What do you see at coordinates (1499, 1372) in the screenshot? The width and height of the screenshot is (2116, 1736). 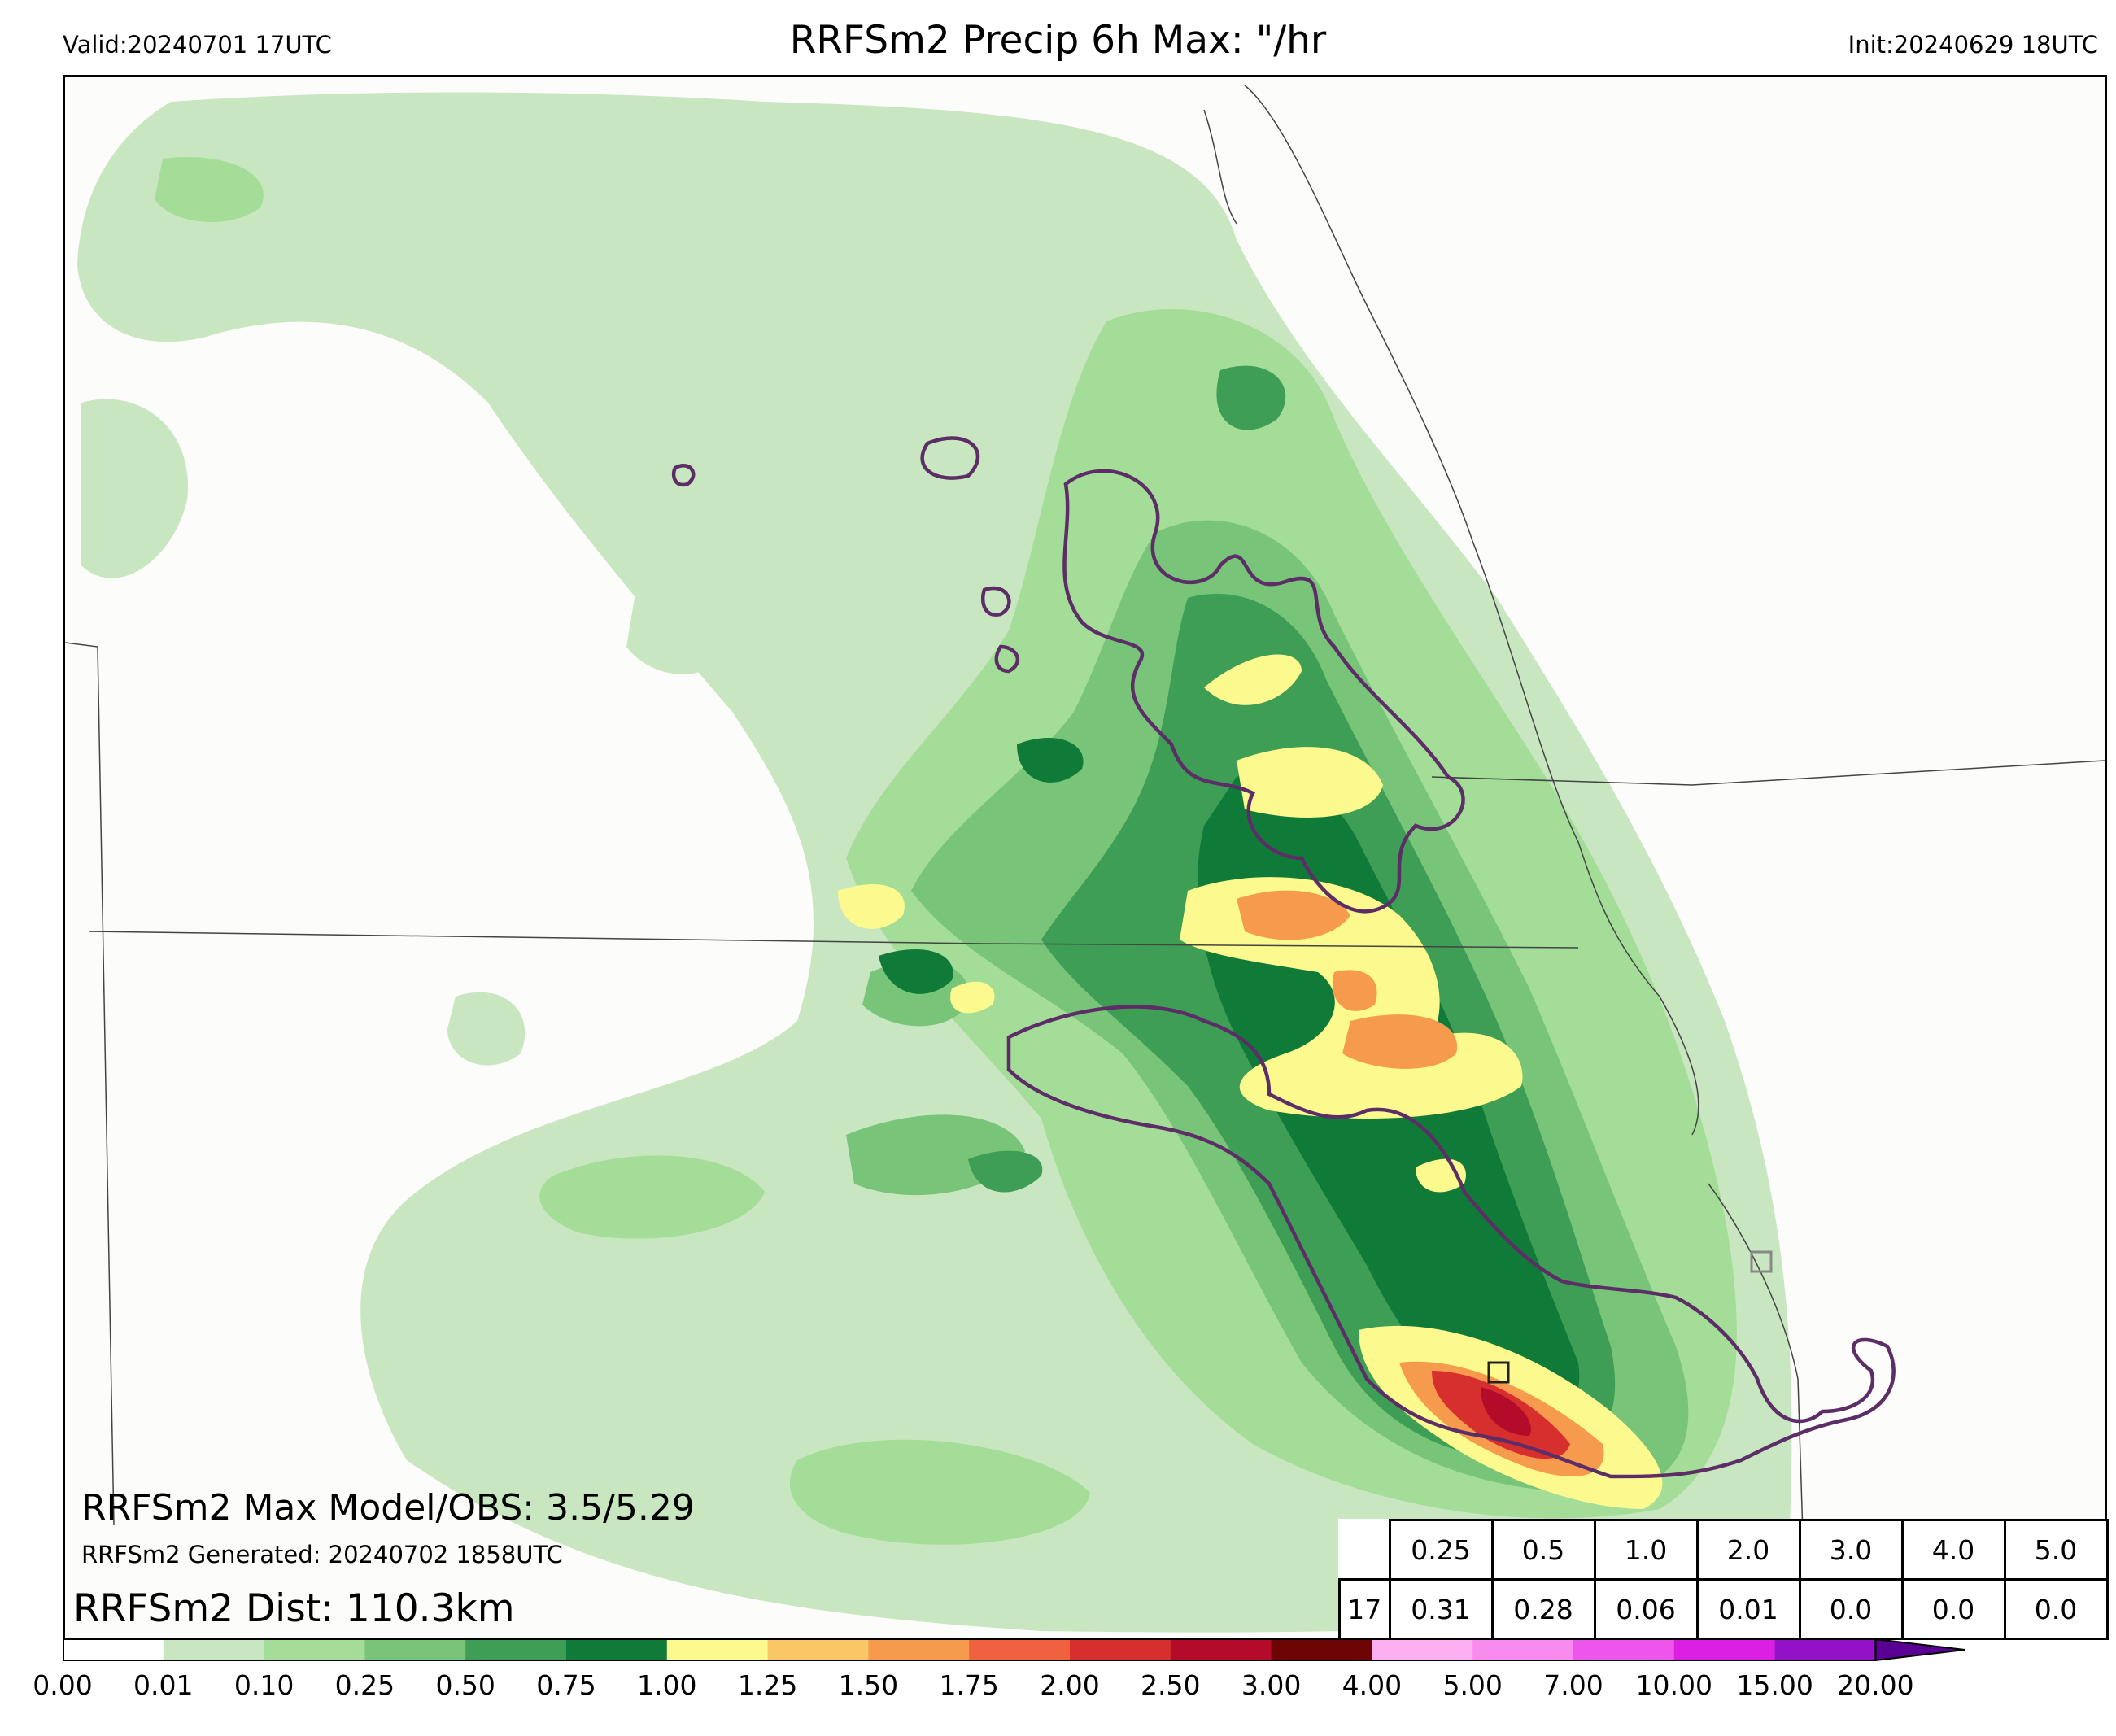 I see `station-marker` at bounding box center [1499, 1372].